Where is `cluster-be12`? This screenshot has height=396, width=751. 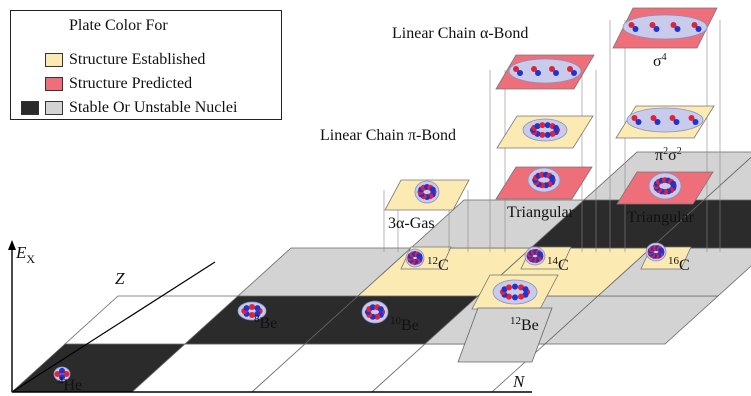 cluster-be12 is located at coordinates (515, 292).